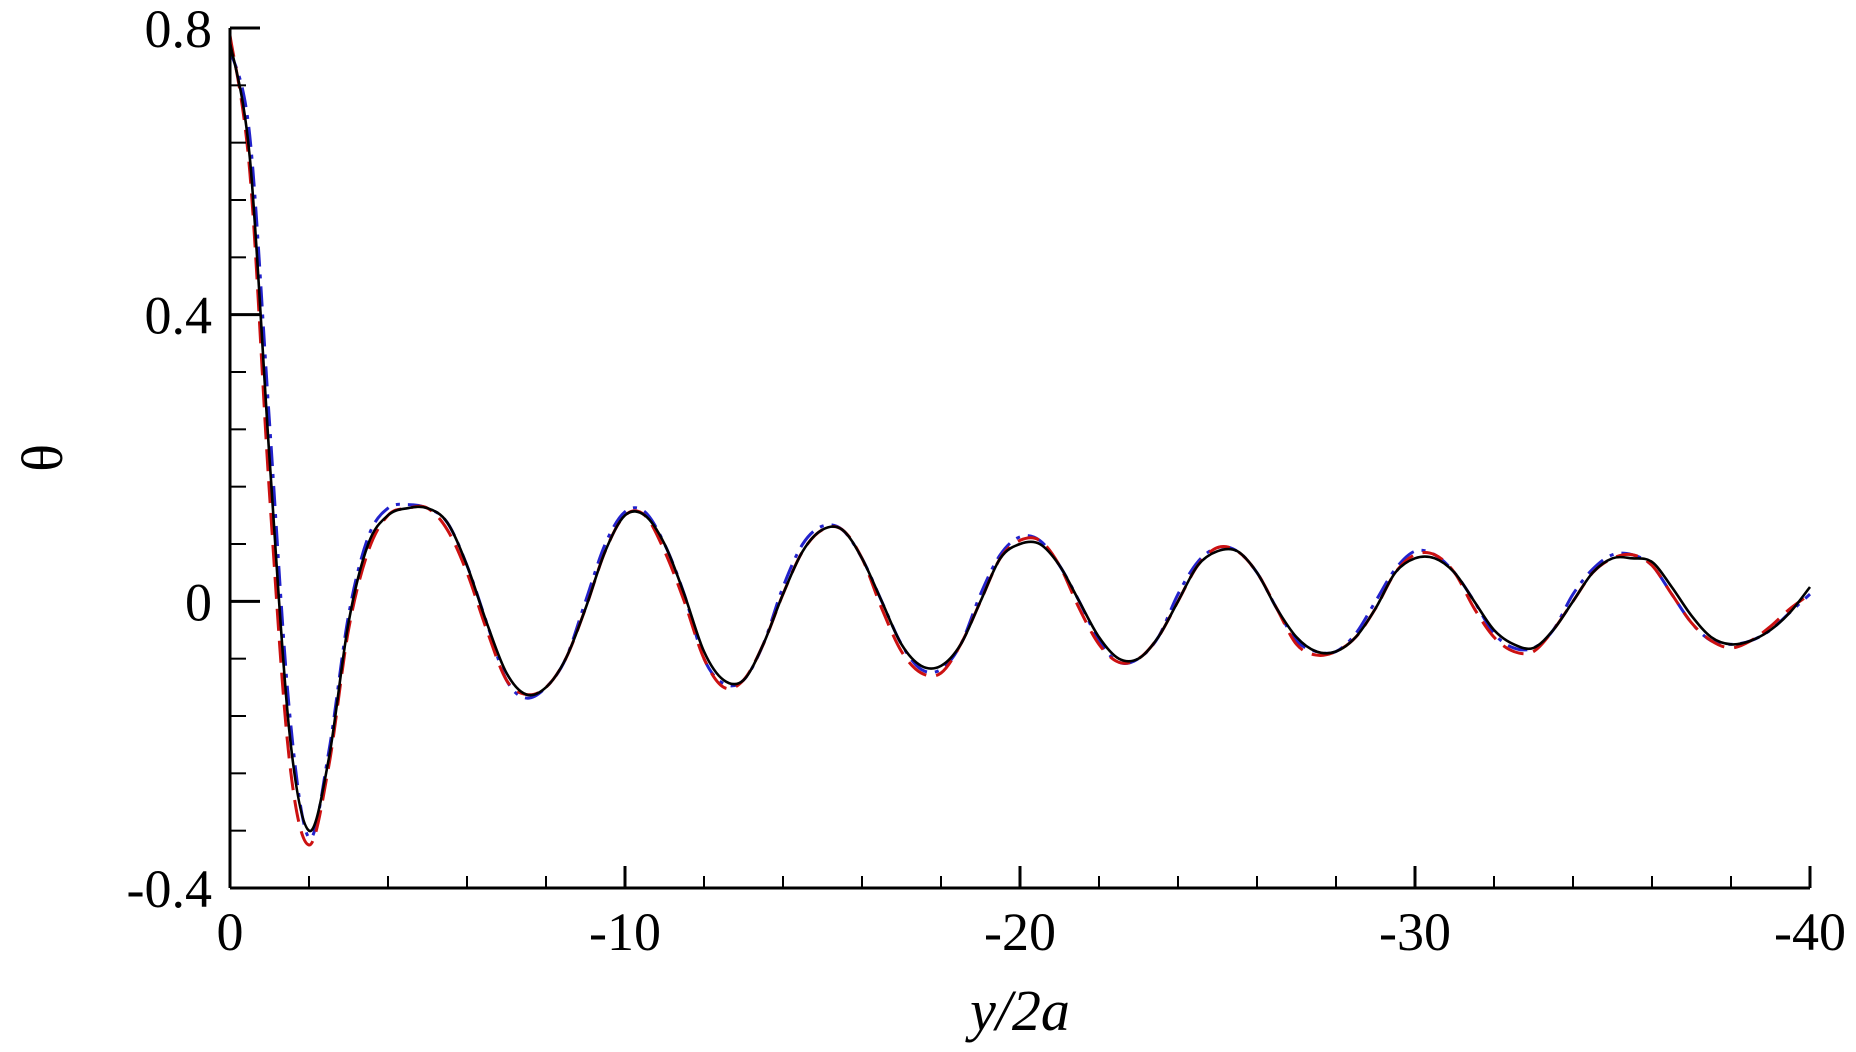 The width and height of the screenshot is (1856, 1052). Describe the element at coordinates (230, 932) in the screenshot. I see `x-tick-label: 0` at that location.